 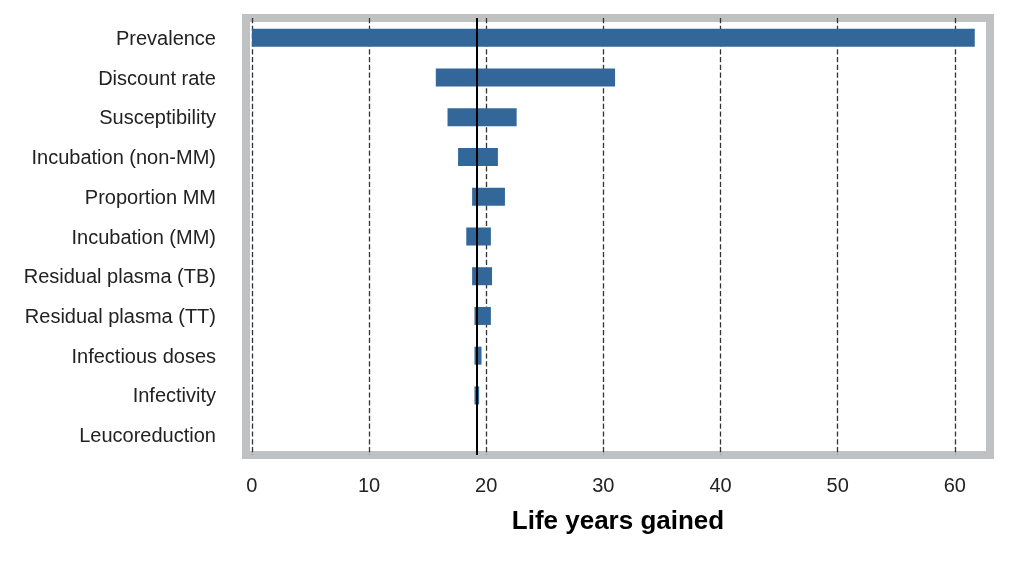 What do you see at coordinates (119, 276) in the screenshot?
I see `y-tick-label: Residual plasma (TB)` at bounding box center [119, 276].